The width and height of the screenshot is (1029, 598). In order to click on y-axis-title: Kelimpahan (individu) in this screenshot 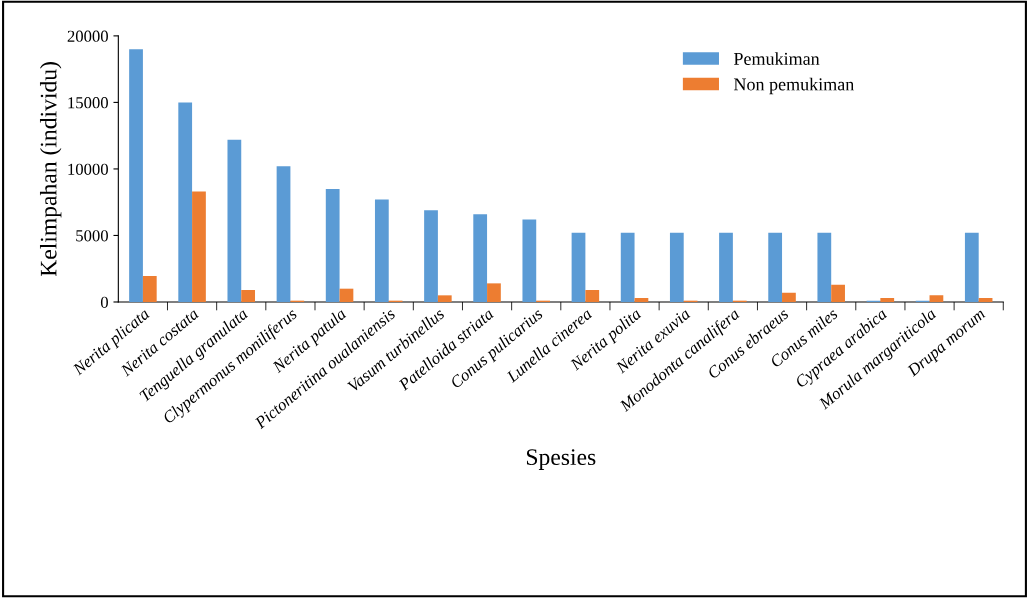, I will do `click(50, 169)`.